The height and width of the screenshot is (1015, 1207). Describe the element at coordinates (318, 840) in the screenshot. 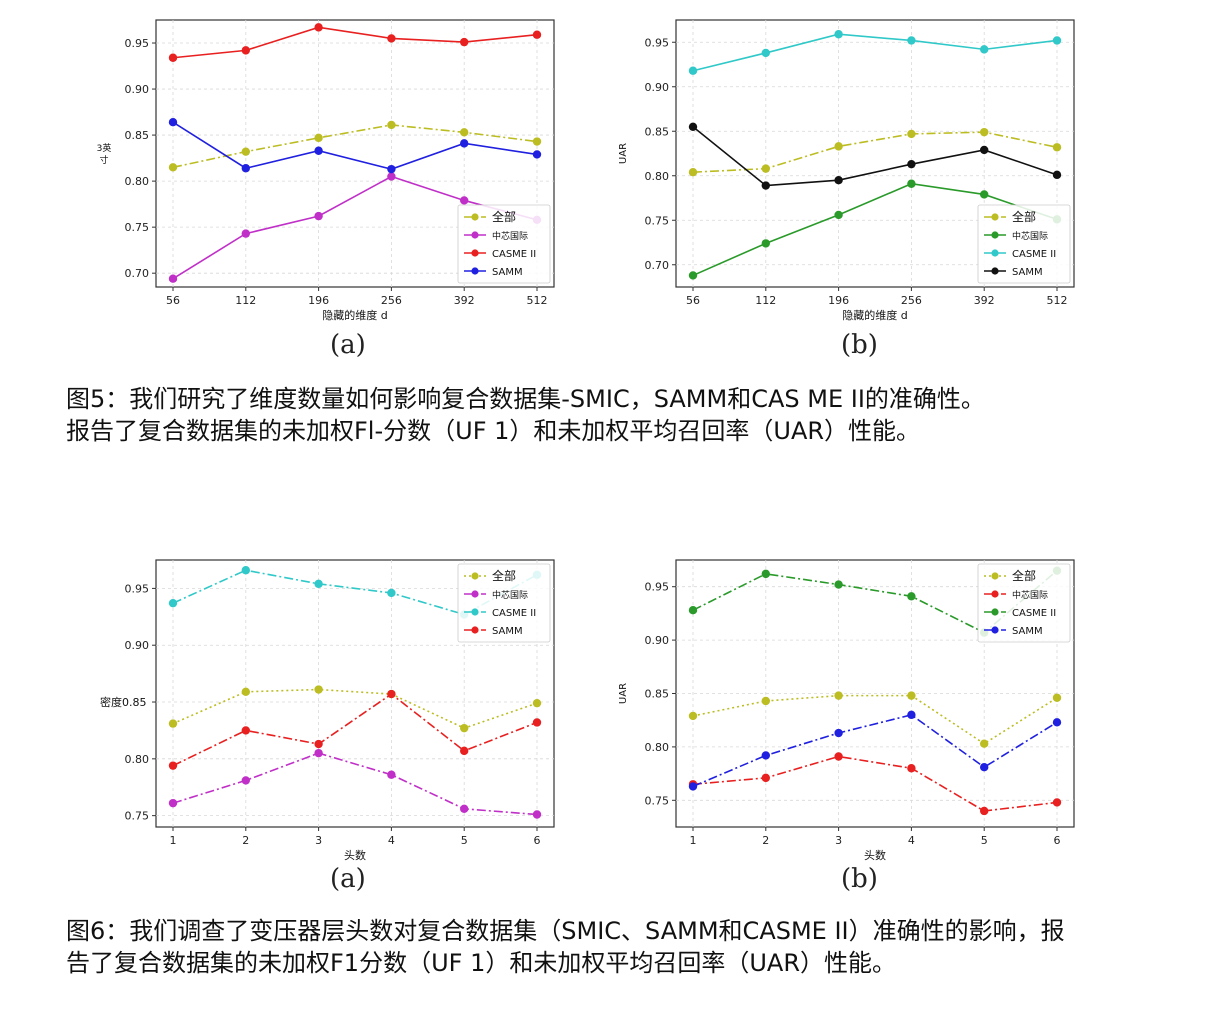

I see `x-tick-label: 3` at that location.